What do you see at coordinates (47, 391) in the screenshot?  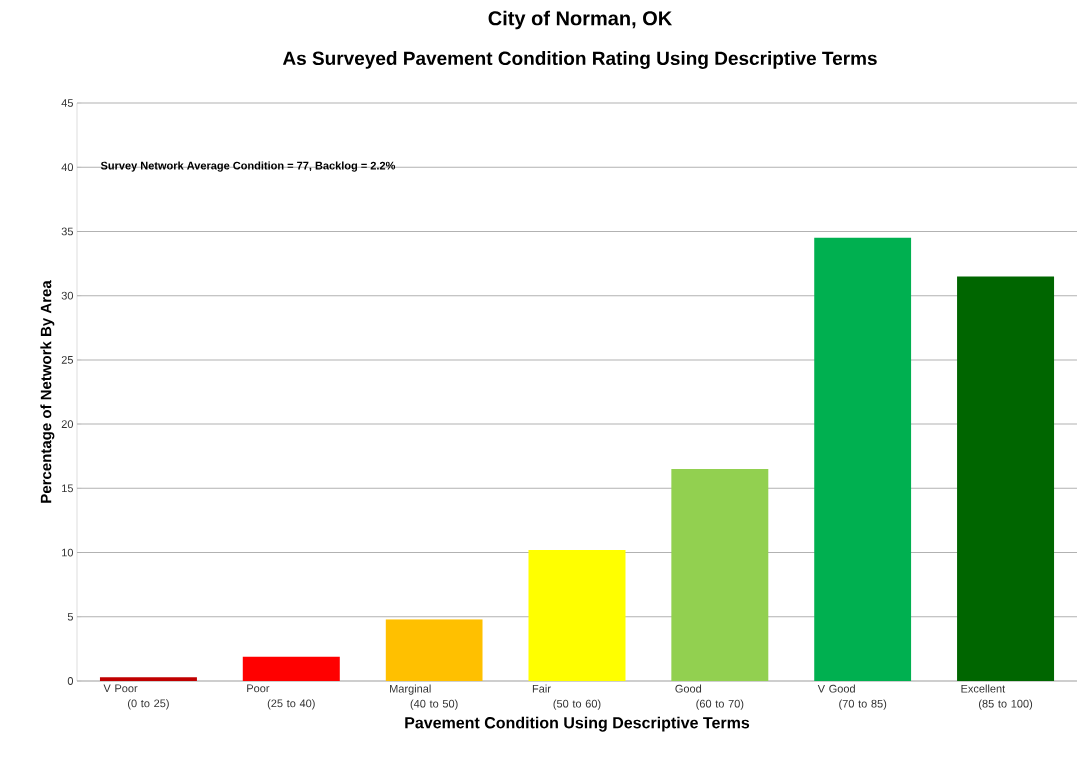 I see `y-axis-title: Percentage of Network By Area` at bounding box center [47, 391].